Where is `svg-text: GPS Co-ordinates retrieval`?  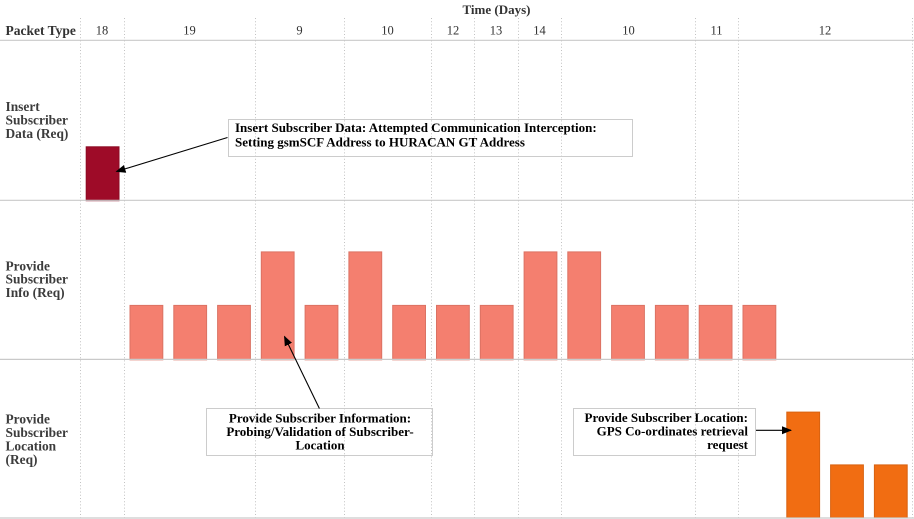
svg-text: GPS Co-ordinates retrieval is located at coordinates (673, 430).